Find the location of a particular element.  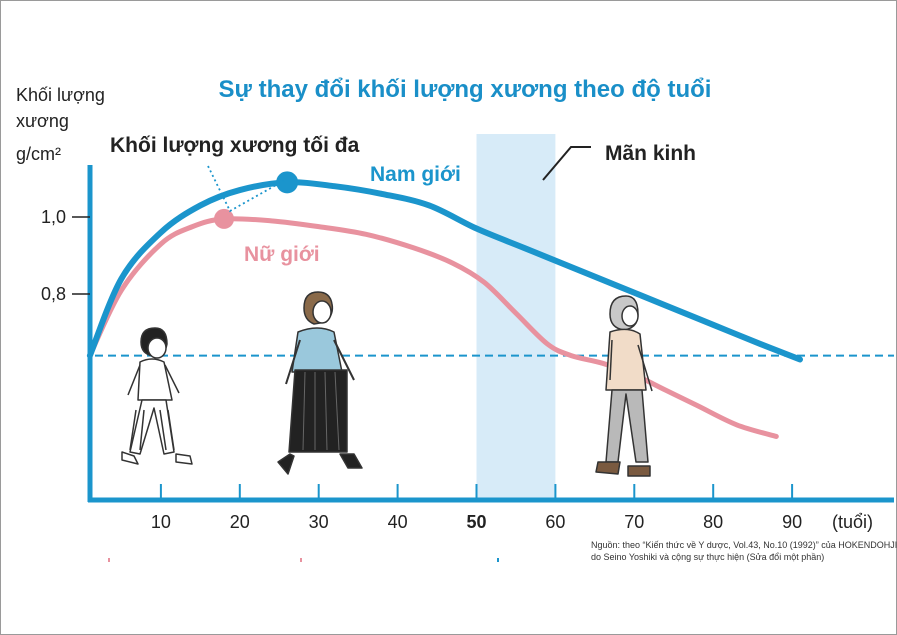

x-tick-label: 50 is located at coordinates (476, 522).